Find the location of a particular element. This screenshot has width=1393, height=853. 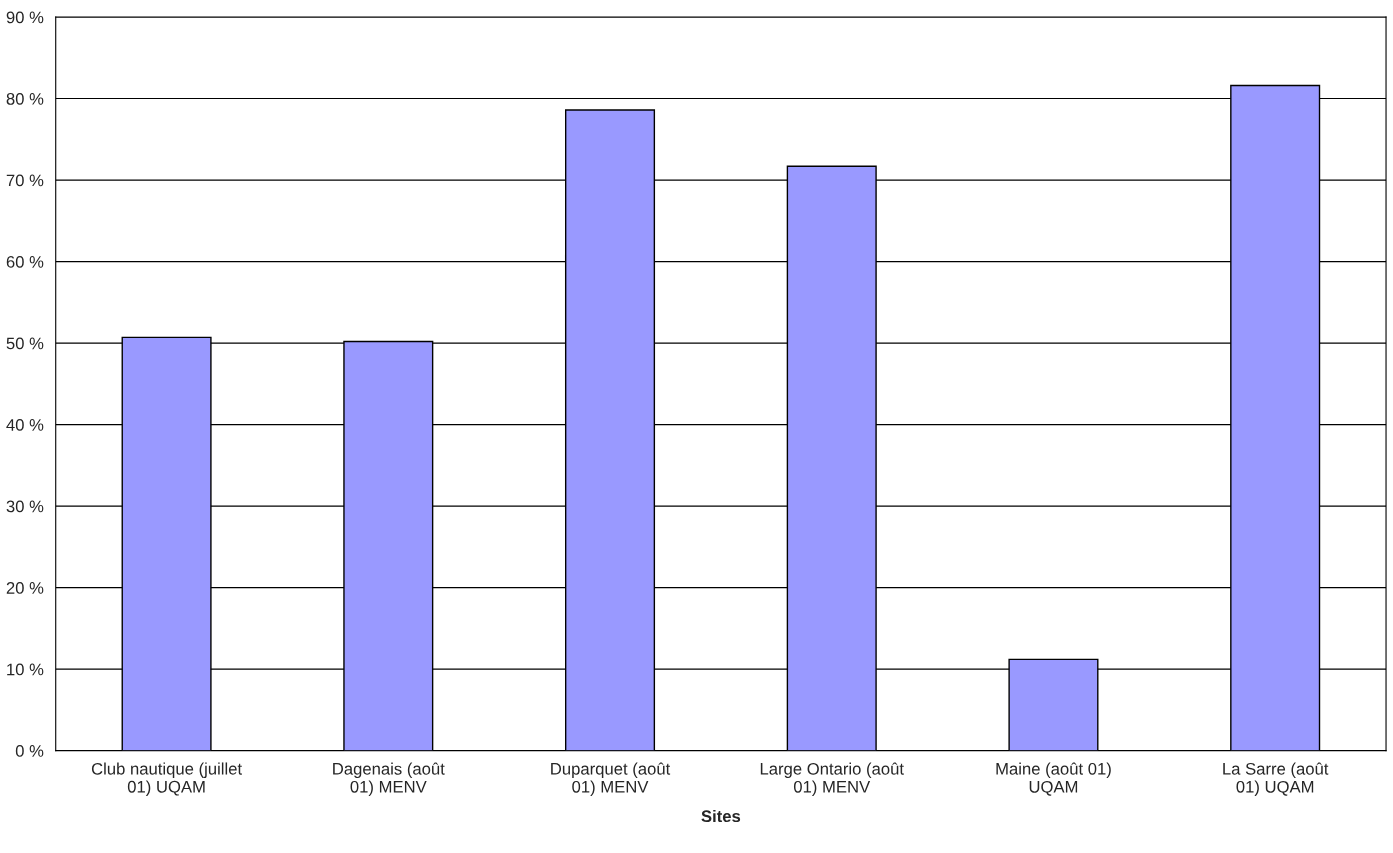

y-tick-label: 30 % is located at coordinates (25, 506).